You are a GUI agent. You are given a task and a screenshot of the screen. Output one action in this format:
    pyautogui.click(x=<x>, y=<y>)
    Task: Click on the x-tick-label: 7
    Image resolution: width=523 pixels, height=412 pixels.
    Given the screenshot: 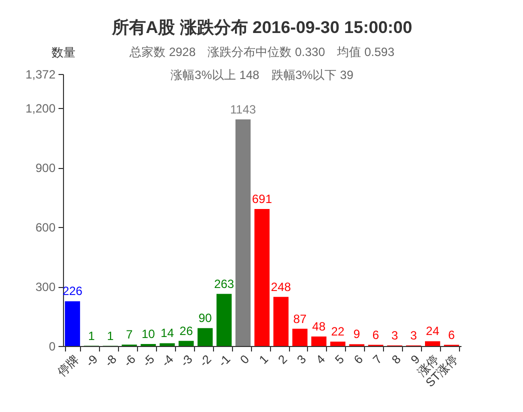 What is the action you would take?
    pyautogui.click(x=377, y=359)
    